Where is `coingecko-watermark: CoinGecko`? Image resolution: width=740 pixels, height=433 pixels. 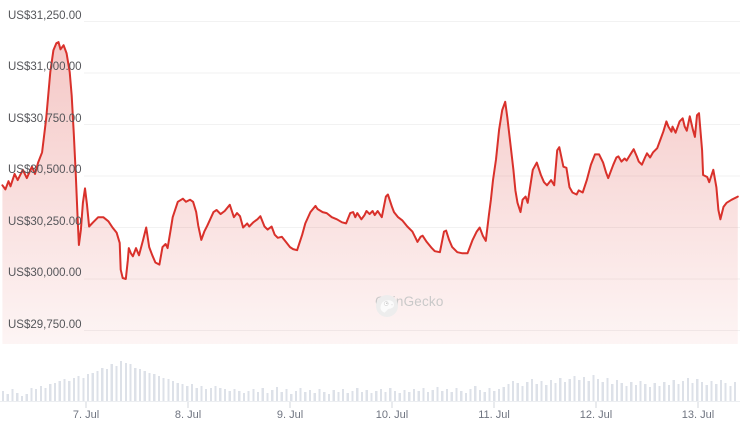
coingecko-watermark: CoinGecko is located at coordinates (409, 305).